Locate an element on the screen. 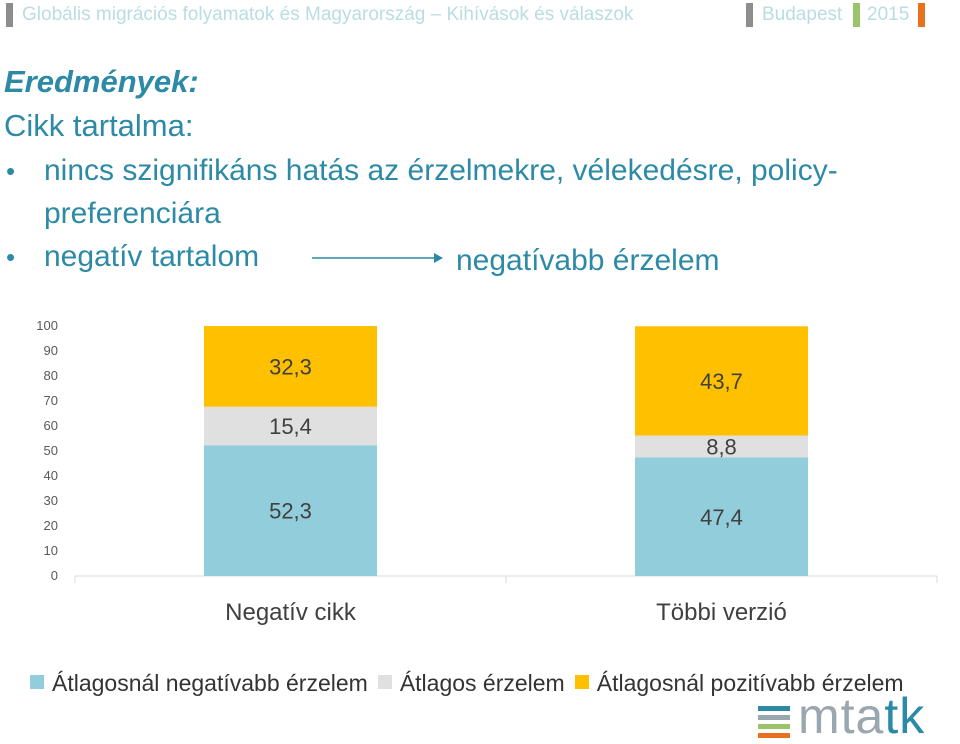  category-label: Többi verzió is located at coordinates (721, 612).